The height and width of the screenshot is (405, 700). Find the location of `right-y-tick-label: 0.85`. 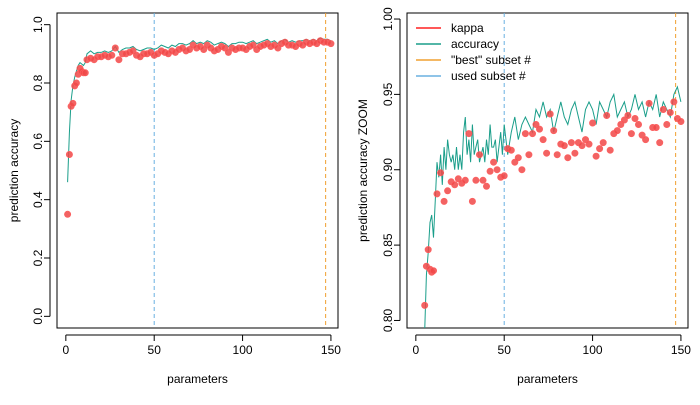

right-y-tick-label: 0.85 is located at coordinates (388, 245).